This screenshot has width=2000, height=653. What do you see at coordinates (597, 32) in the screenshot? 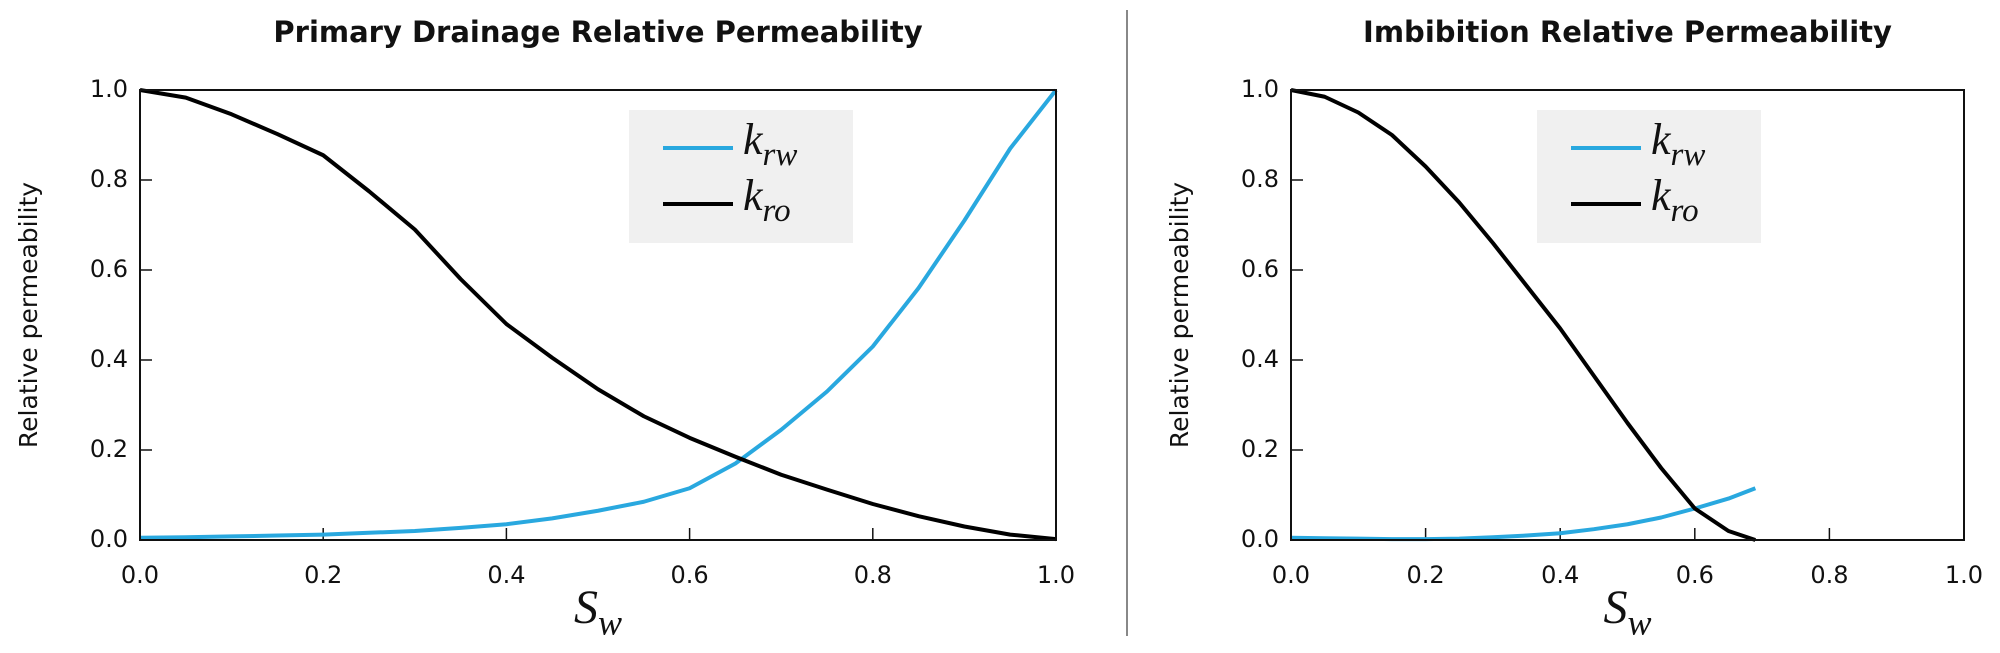
I see `chart-title: Primary Drainage Relative Permeability` at bounding box center [597, 32].